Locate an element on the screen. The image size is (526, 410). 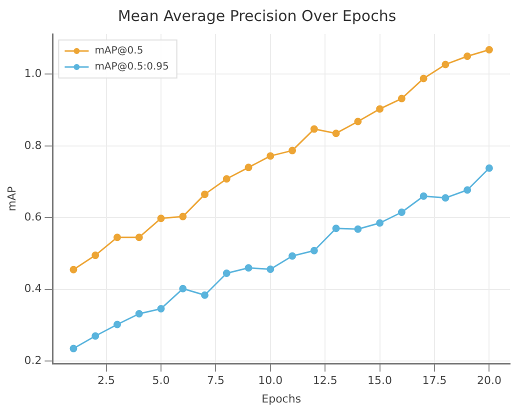
x-tick-label: 2.5 is located at coordinates (107, 381).